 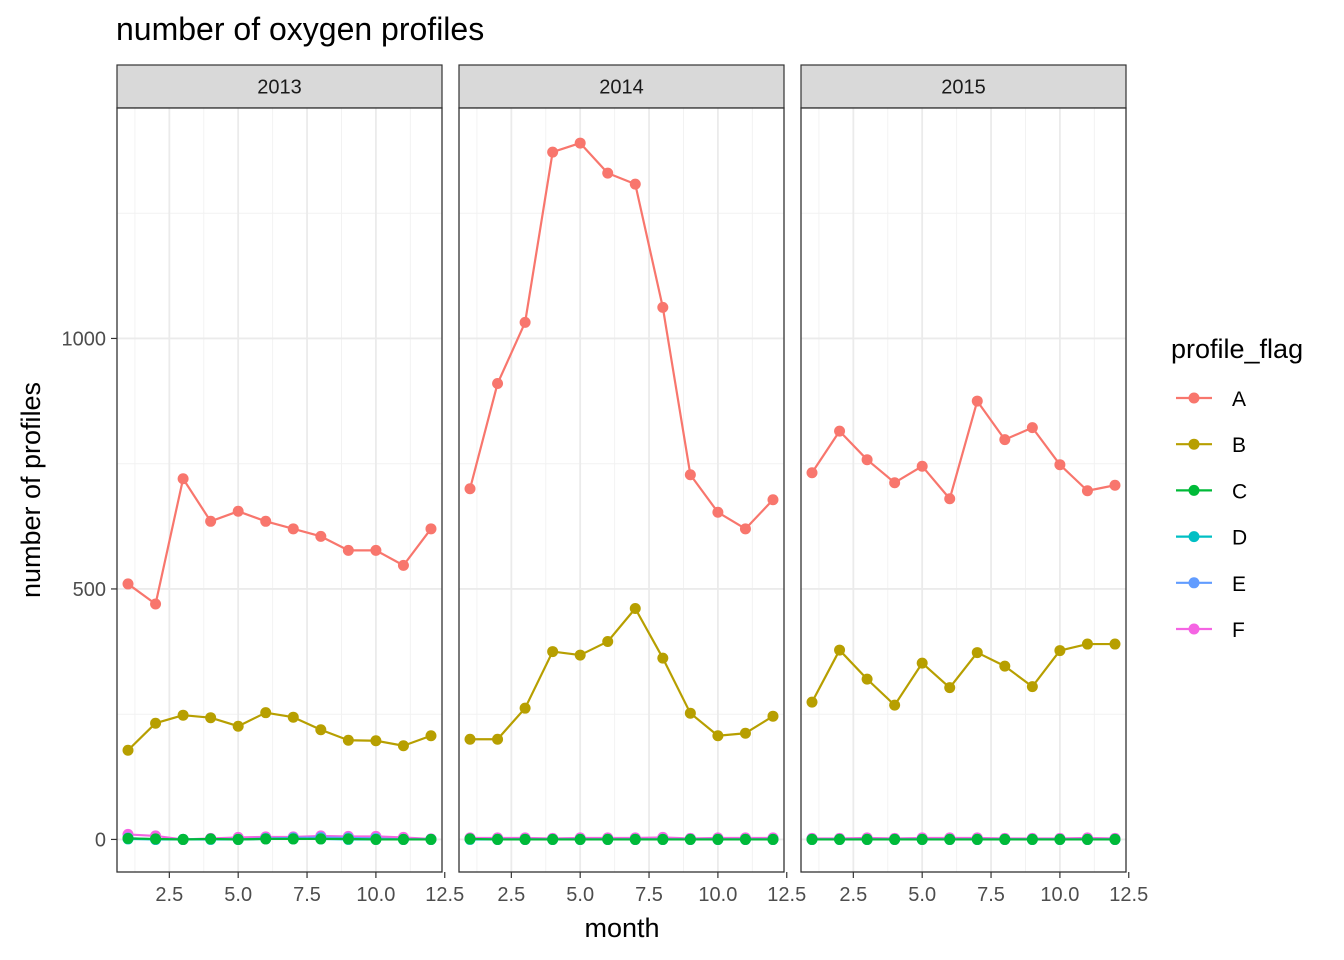 What do you see at coordinates (621, 673) in the screenshot?
I see `series-B` at bounding box center [621, 673].